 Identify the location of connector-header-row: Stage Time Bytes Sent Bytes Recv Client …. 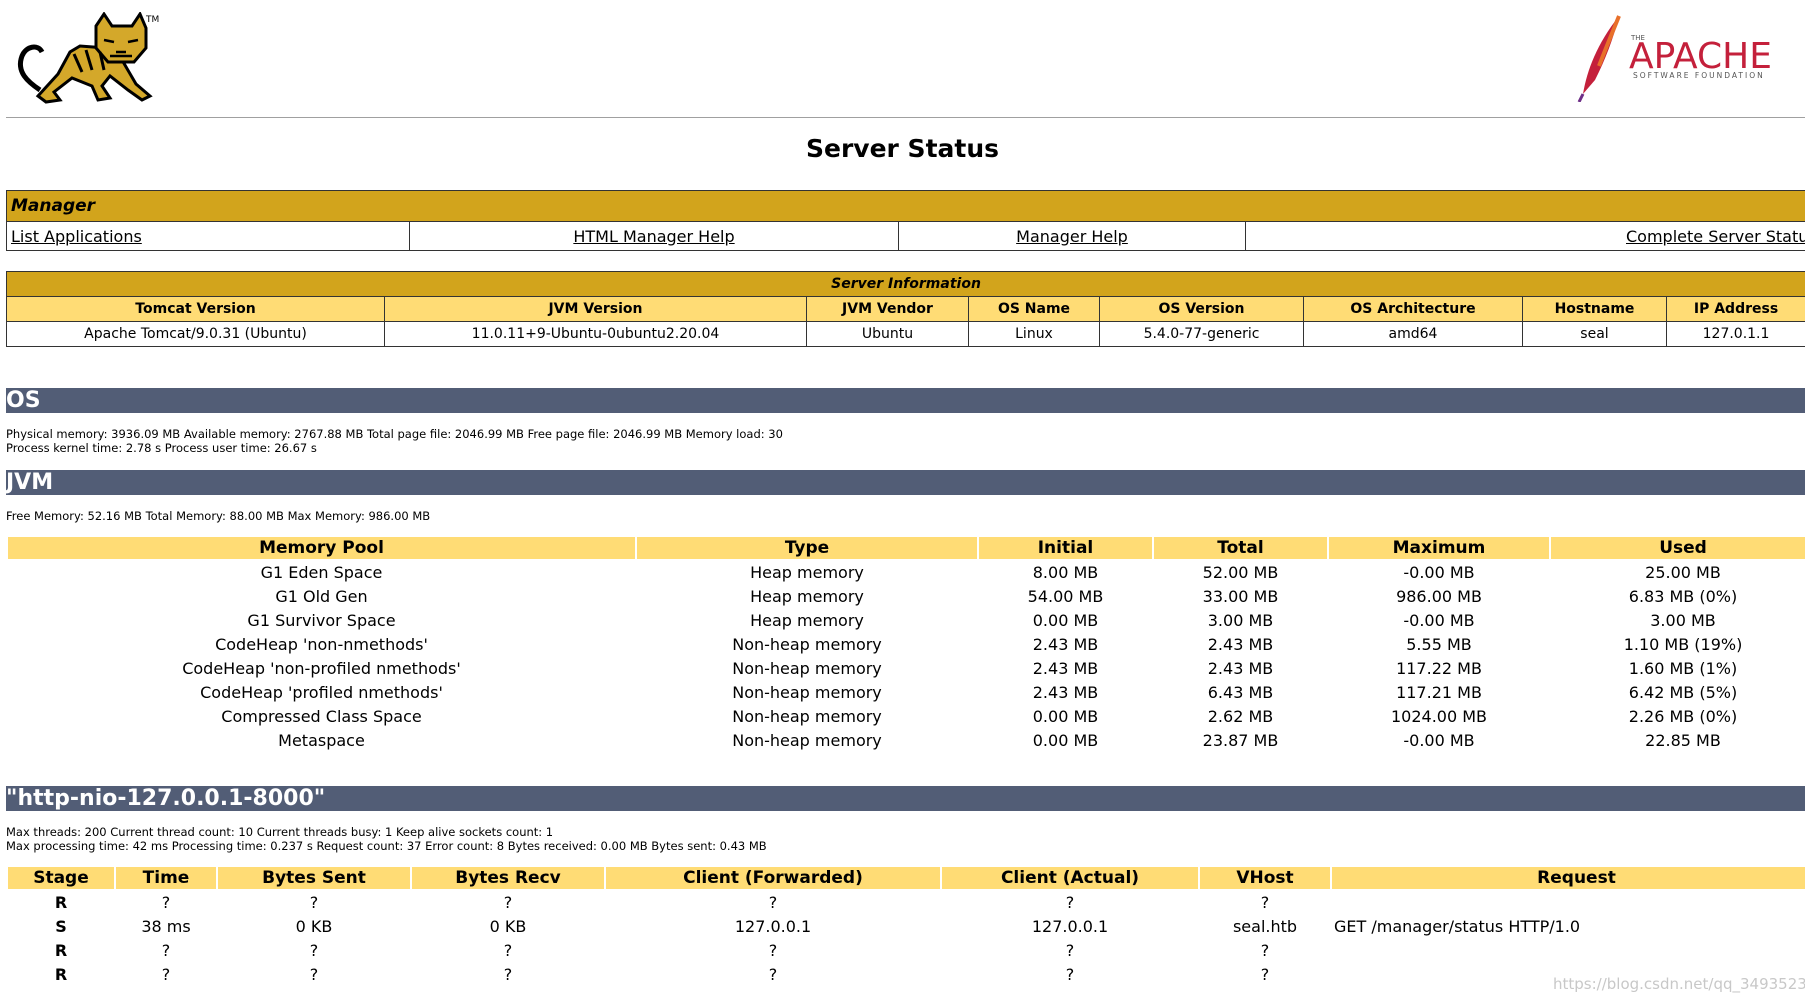
(906, 878).